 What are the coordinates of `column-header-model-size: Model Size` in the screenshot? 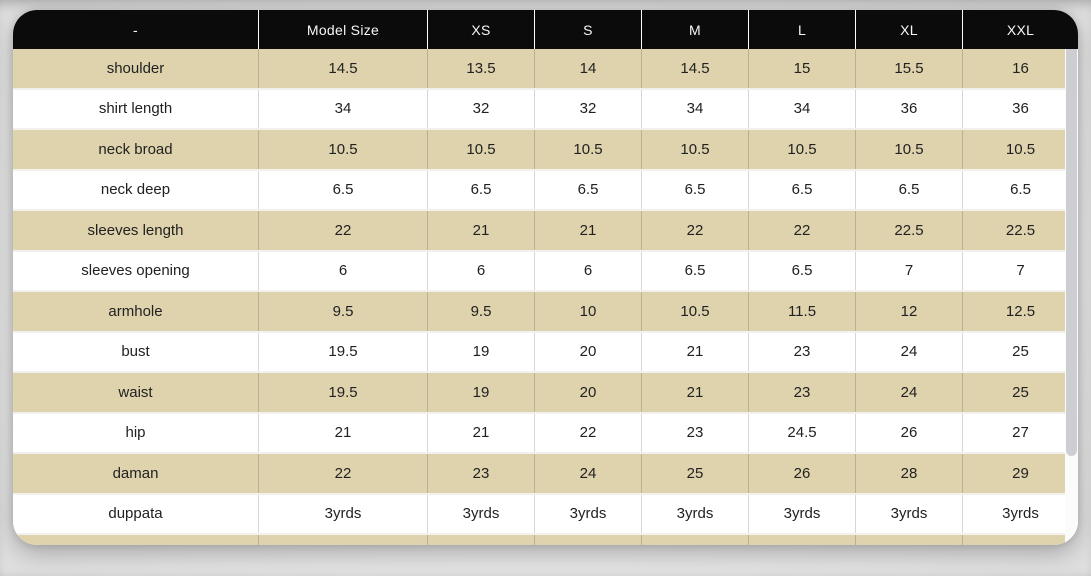 It's located at (343, 29).